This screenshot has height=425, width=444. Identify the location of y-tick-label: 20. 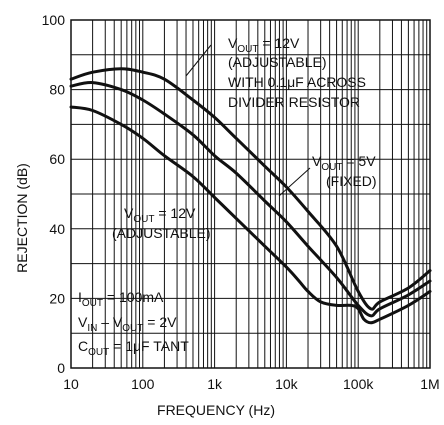
(57, 298).